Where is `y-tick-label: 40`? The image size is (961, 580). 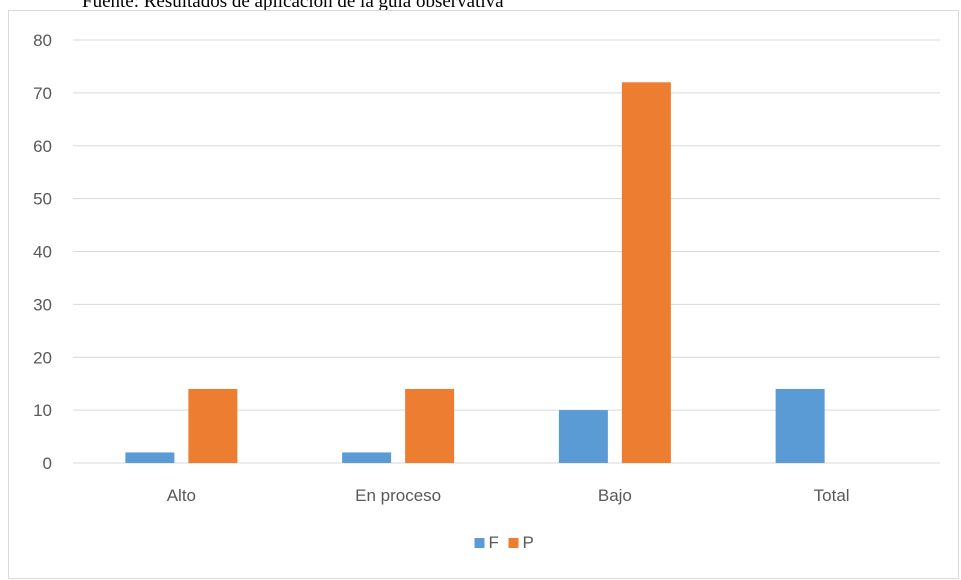
y-tick-label: 40 is located at coordinates (42, 252).